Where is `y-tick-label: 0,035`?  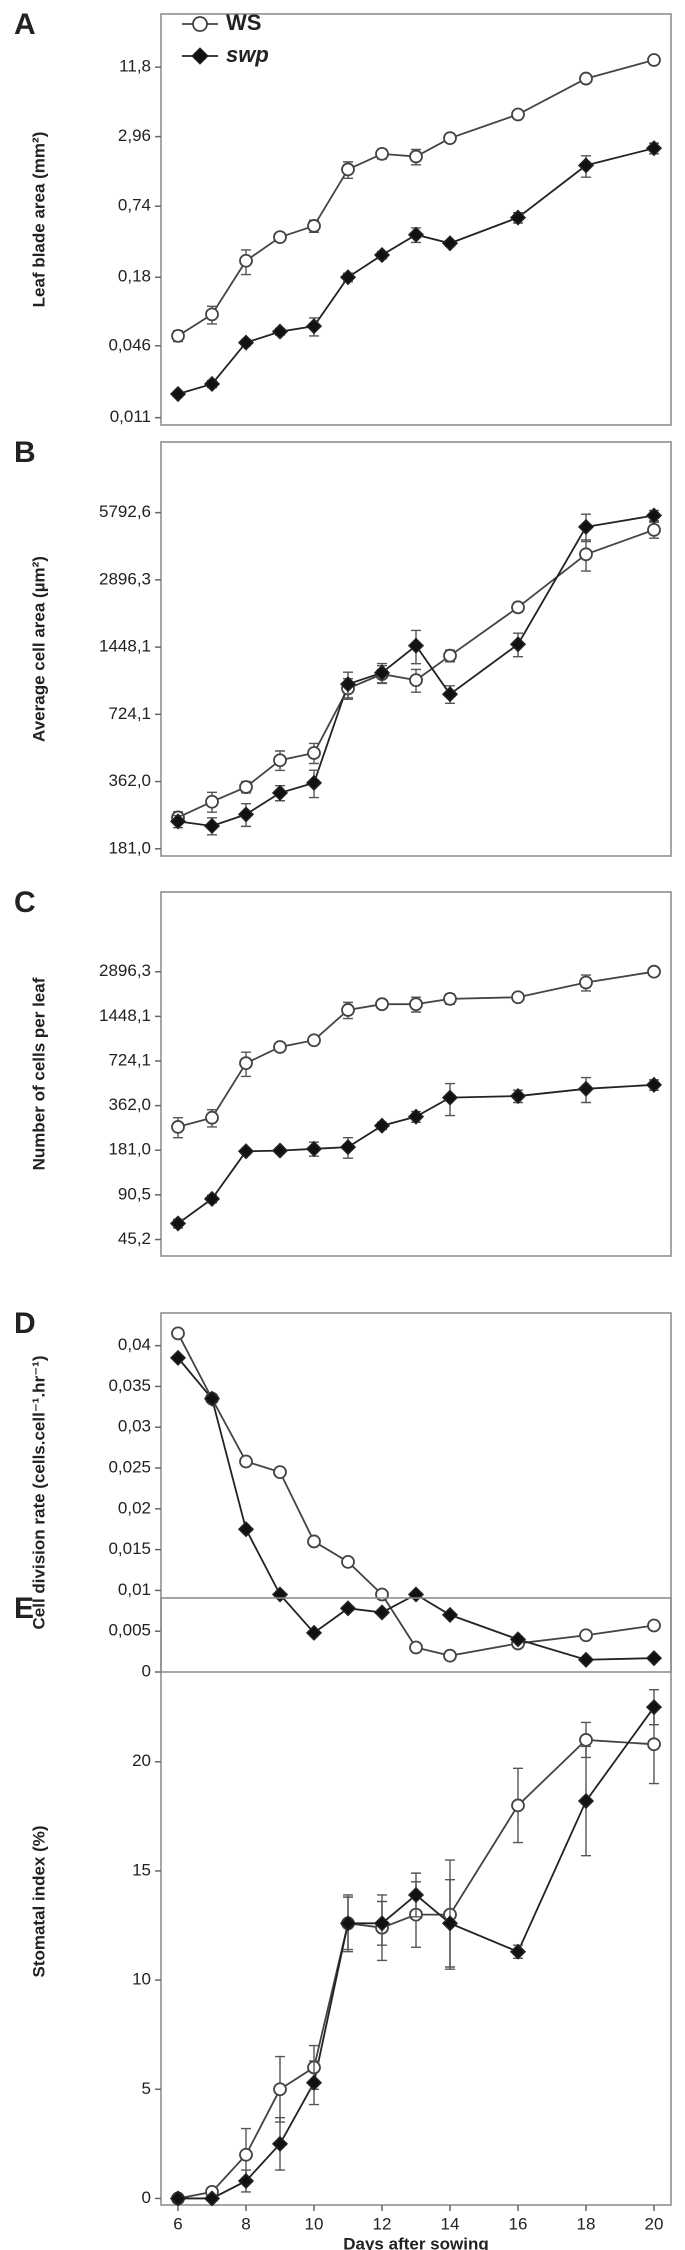
y-tick-label: 0,035 is located at coordinates (129, 1385).